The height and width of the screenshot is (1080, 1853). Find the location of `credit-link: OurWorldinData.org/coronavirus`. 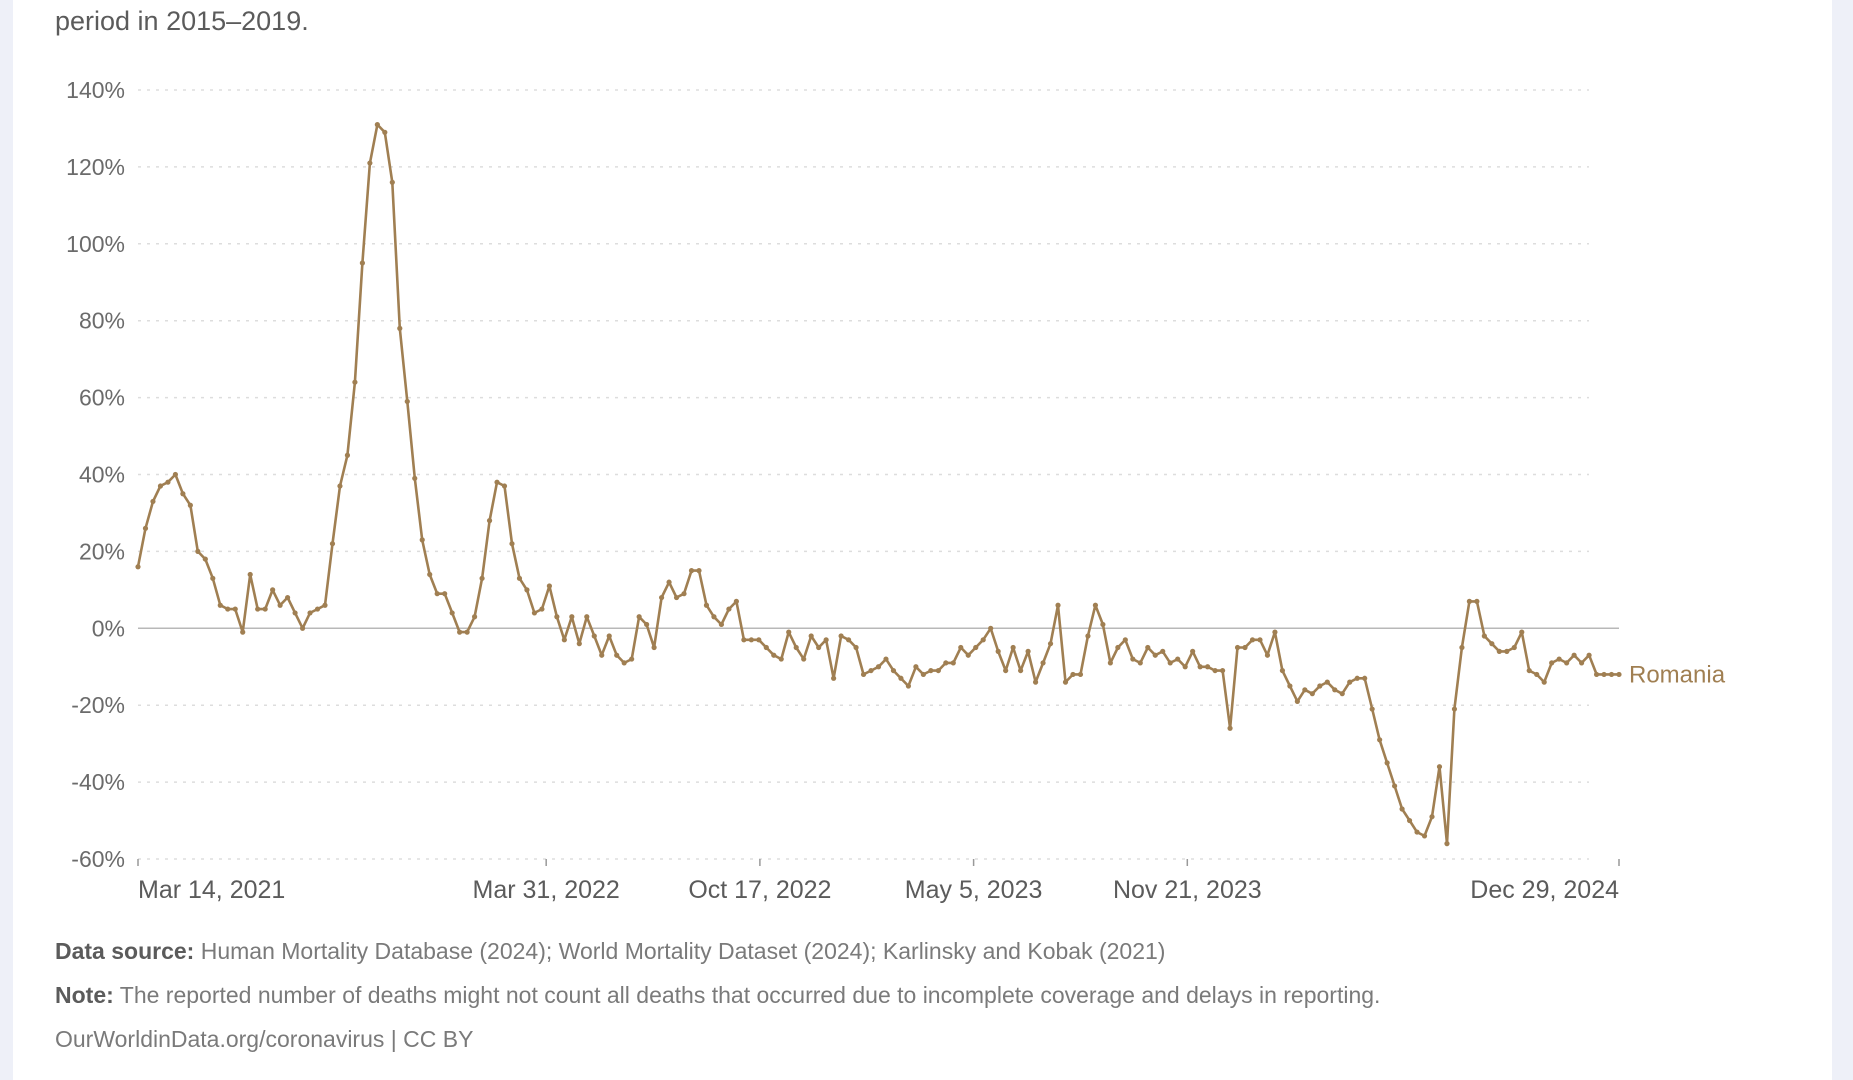

credit-link: OurWorldinData.org/coronavirus is located at coordinates (220, 1039).